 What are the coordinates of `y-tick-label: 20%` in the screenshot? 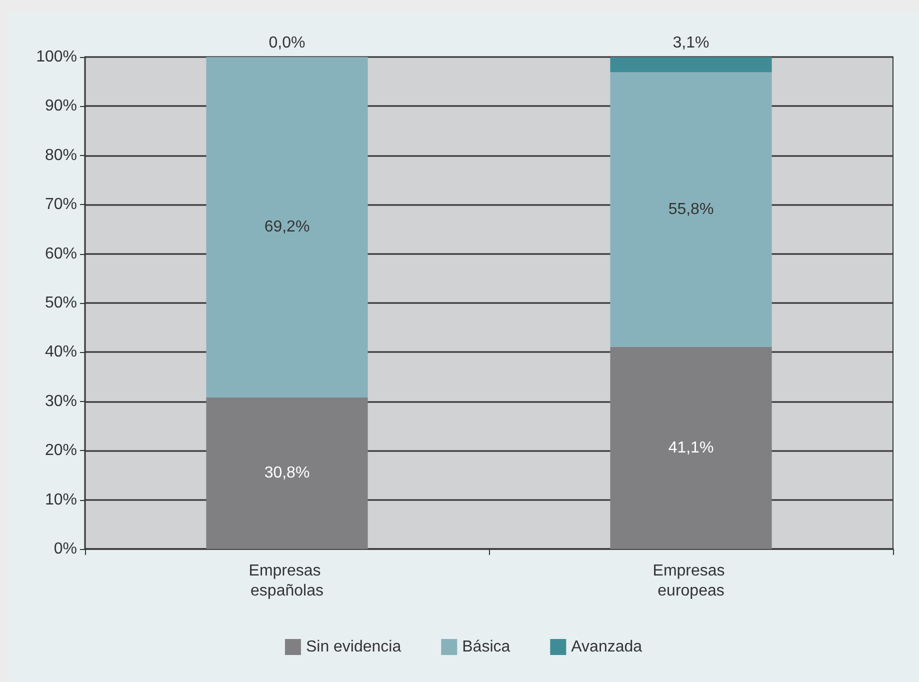 It's located at (60, 451).